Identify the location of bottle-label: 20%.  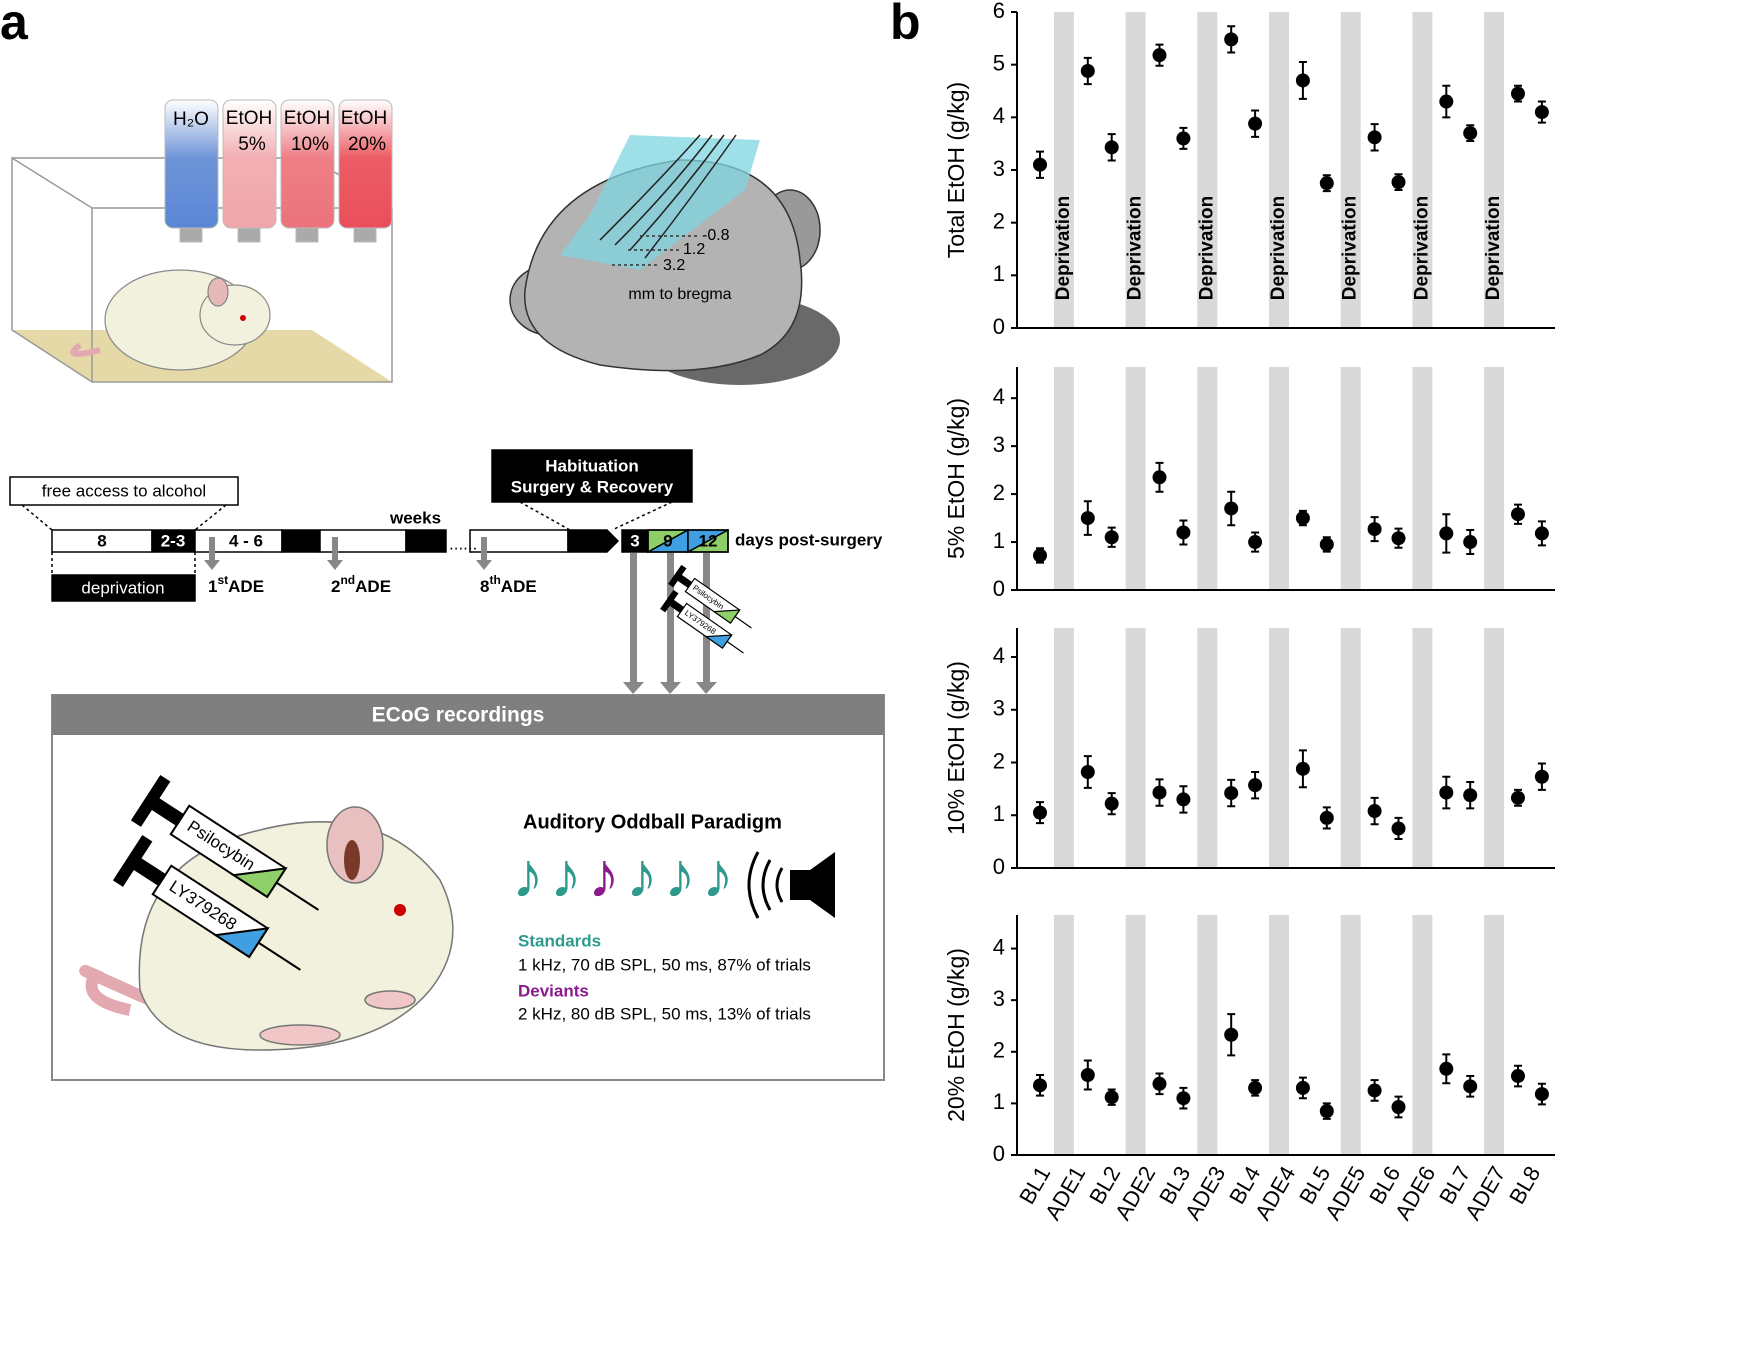
(367, 144).